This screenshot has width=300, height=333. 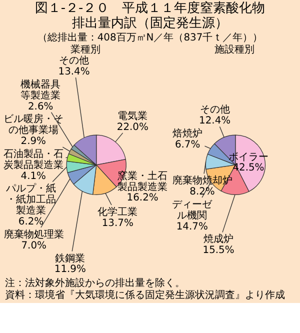 What do you see at coordinates (33, 159) in the screenshot?
I see `legend-label: 石油製品・石炭製品製造業` at bounding box center [33, 159].